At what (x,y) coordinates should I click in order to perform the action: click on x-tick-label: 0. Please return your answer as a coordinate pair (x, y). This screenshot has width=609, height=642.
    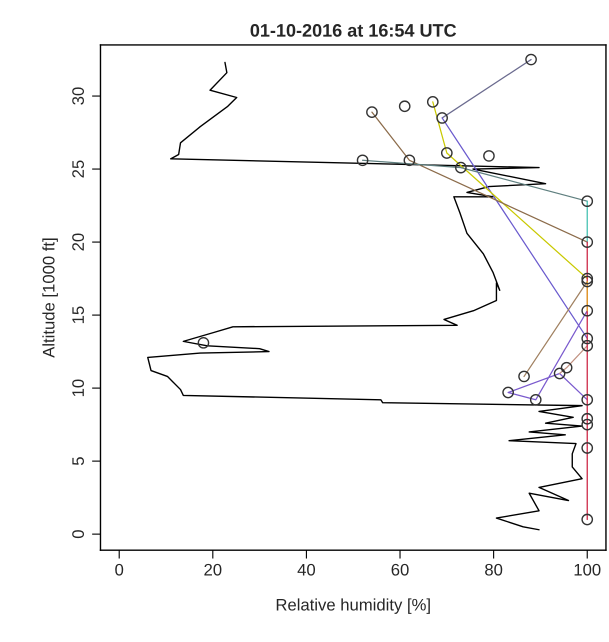
    Looking at the image, I should click on (119, 570).